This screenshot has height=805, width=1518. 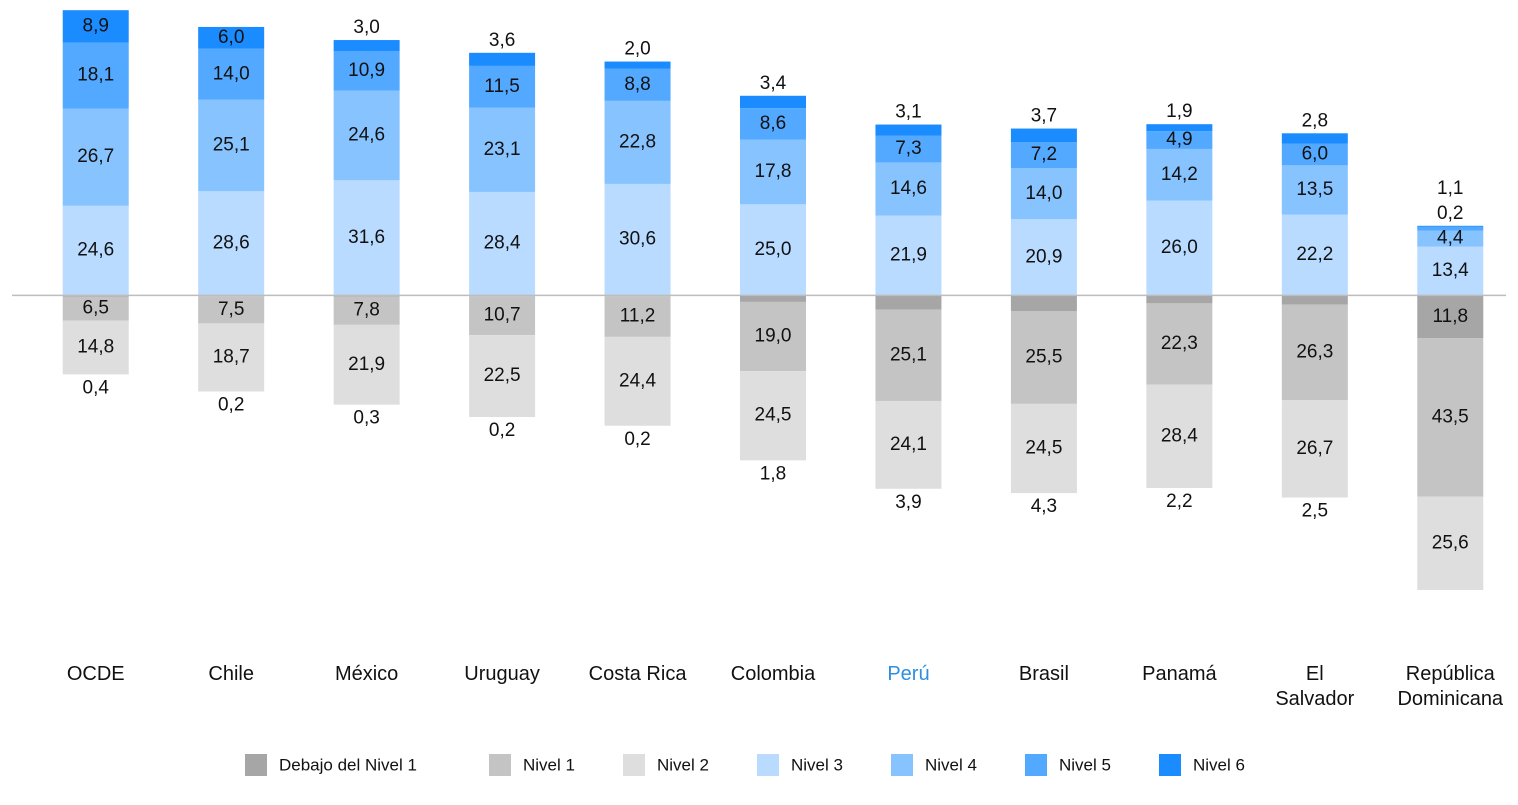 I want to click on data-label: 22,8, so click(x=637, y=141).